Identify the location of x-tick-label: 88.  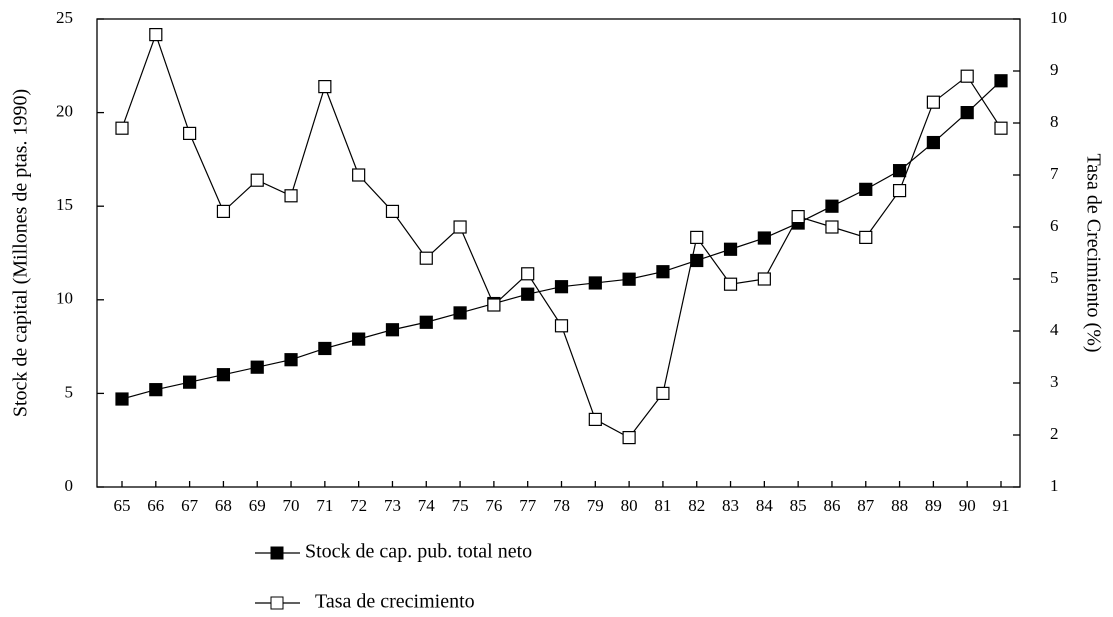
(899, 505).